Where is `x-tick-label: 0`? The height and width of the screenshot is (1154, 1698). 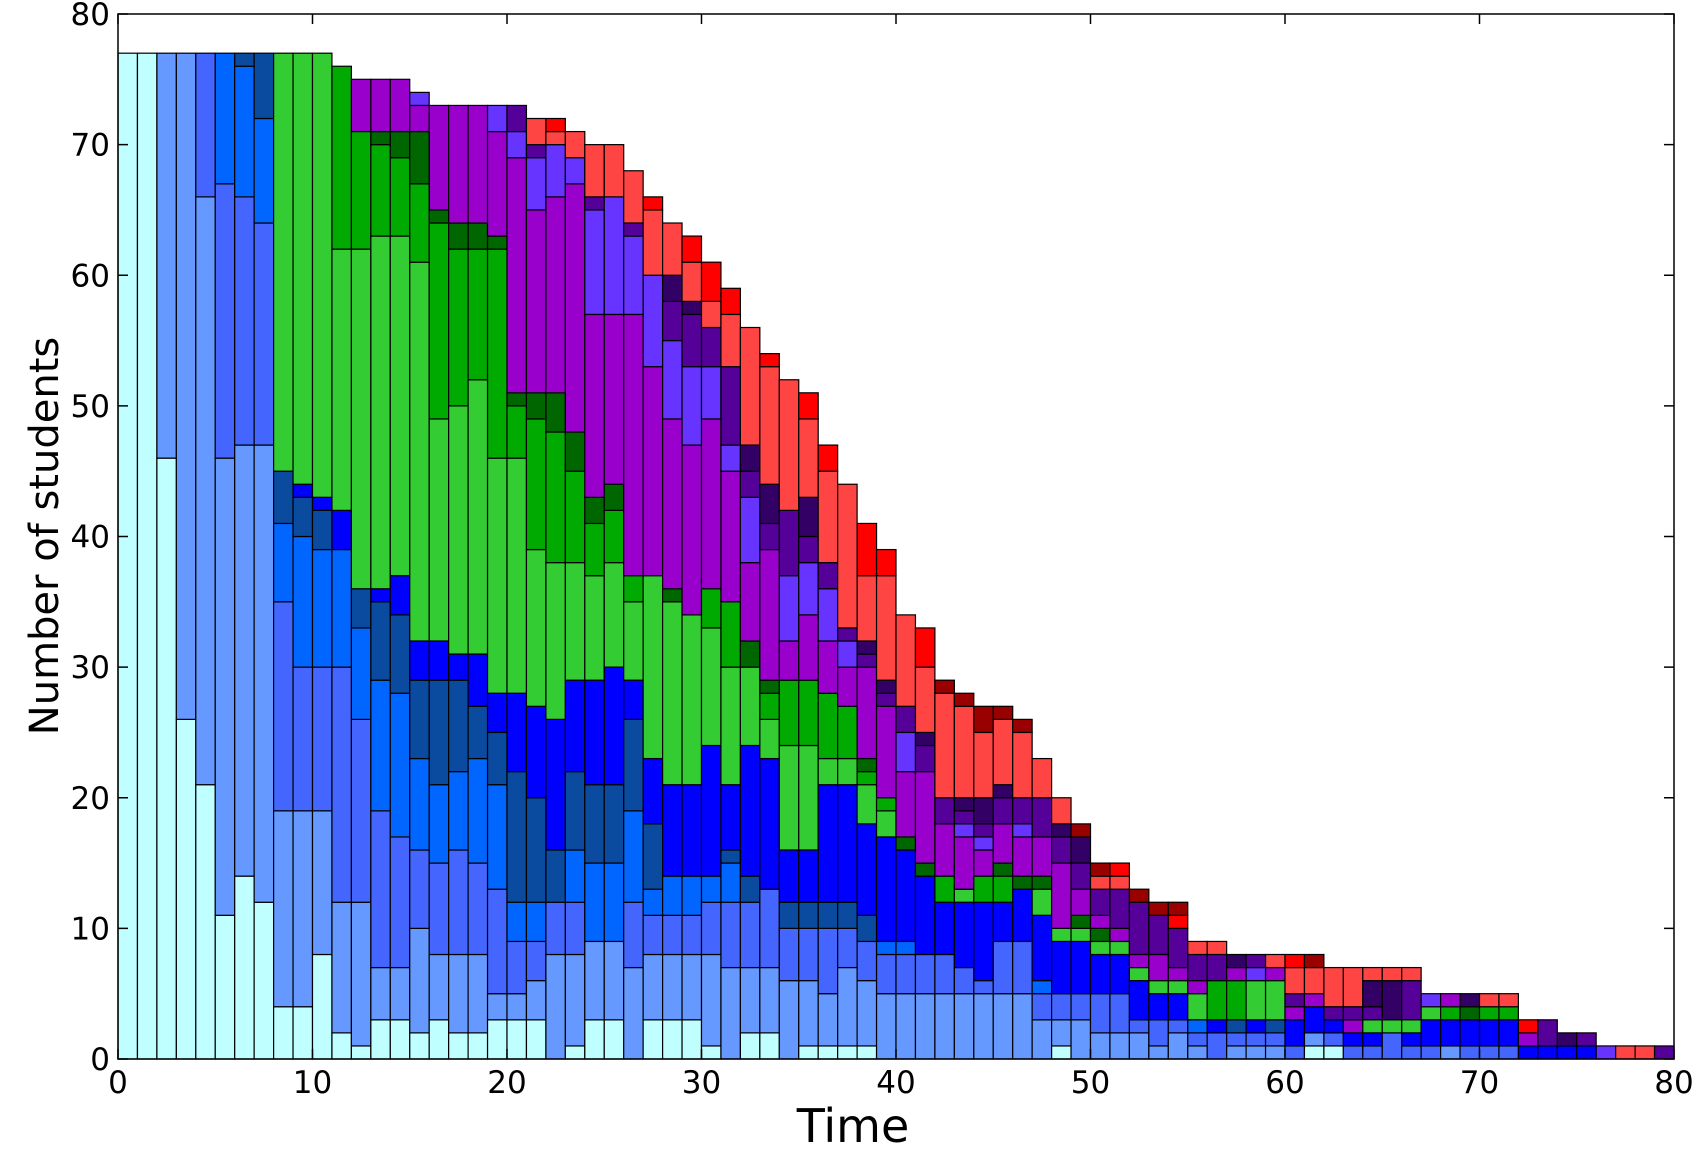
x-tick-label: 0 is located at coordinates (118, 1083).